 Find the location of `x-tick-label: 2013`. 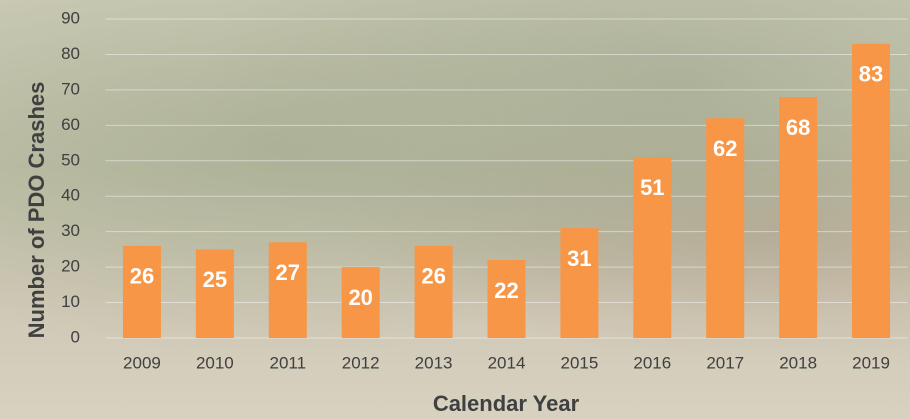

x-tick-label: 2013 is located at coordinates (434, 362).